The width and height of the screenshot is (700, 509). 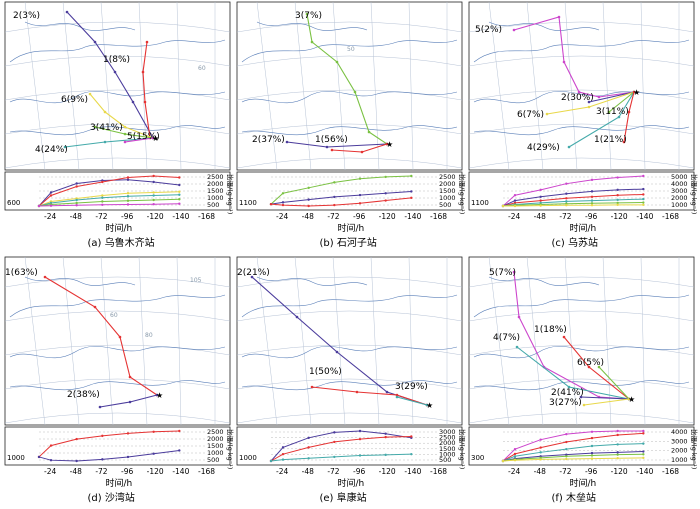 I want to click on humidity-tick-label: 2000, so click(x=215, y=184).